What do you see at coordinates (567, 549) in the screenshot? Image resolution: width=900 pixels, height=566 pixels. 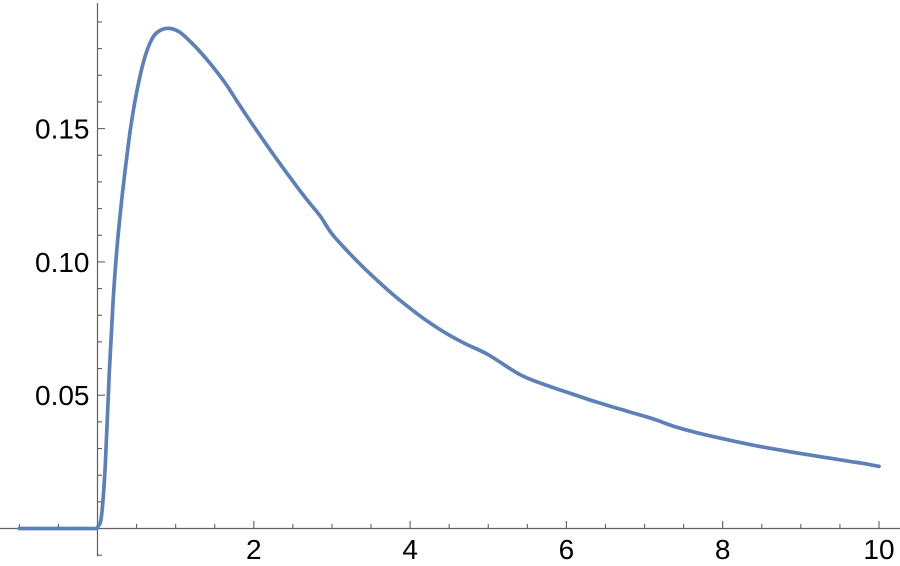 I see `x-tick-label: 6` at bounding box center [567, 549].